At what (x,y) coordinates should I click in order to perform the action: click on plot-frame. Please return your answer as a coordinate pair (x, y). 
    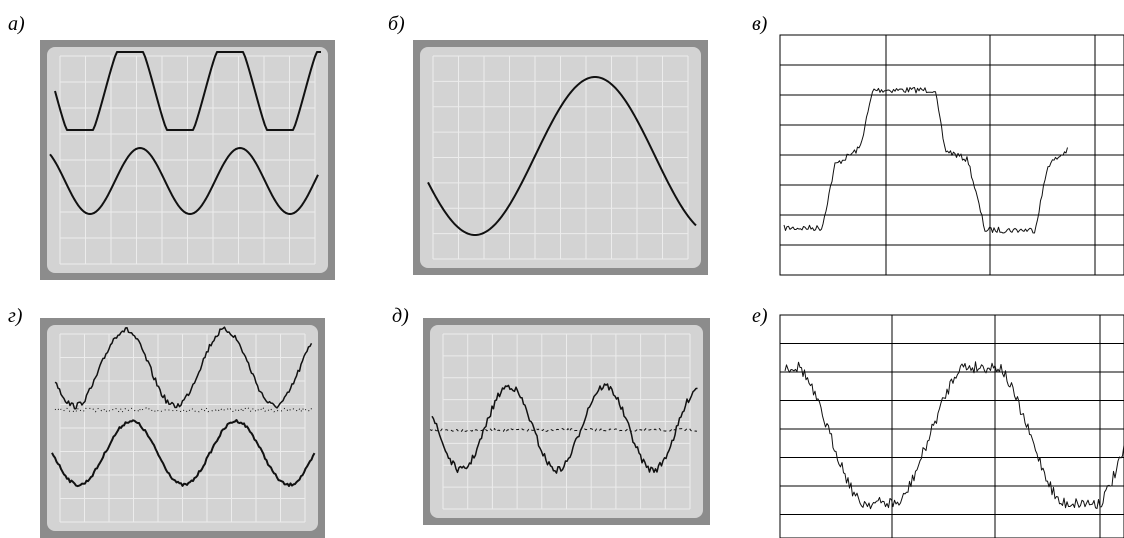
    Looking at the image, I should click on (951, 426).